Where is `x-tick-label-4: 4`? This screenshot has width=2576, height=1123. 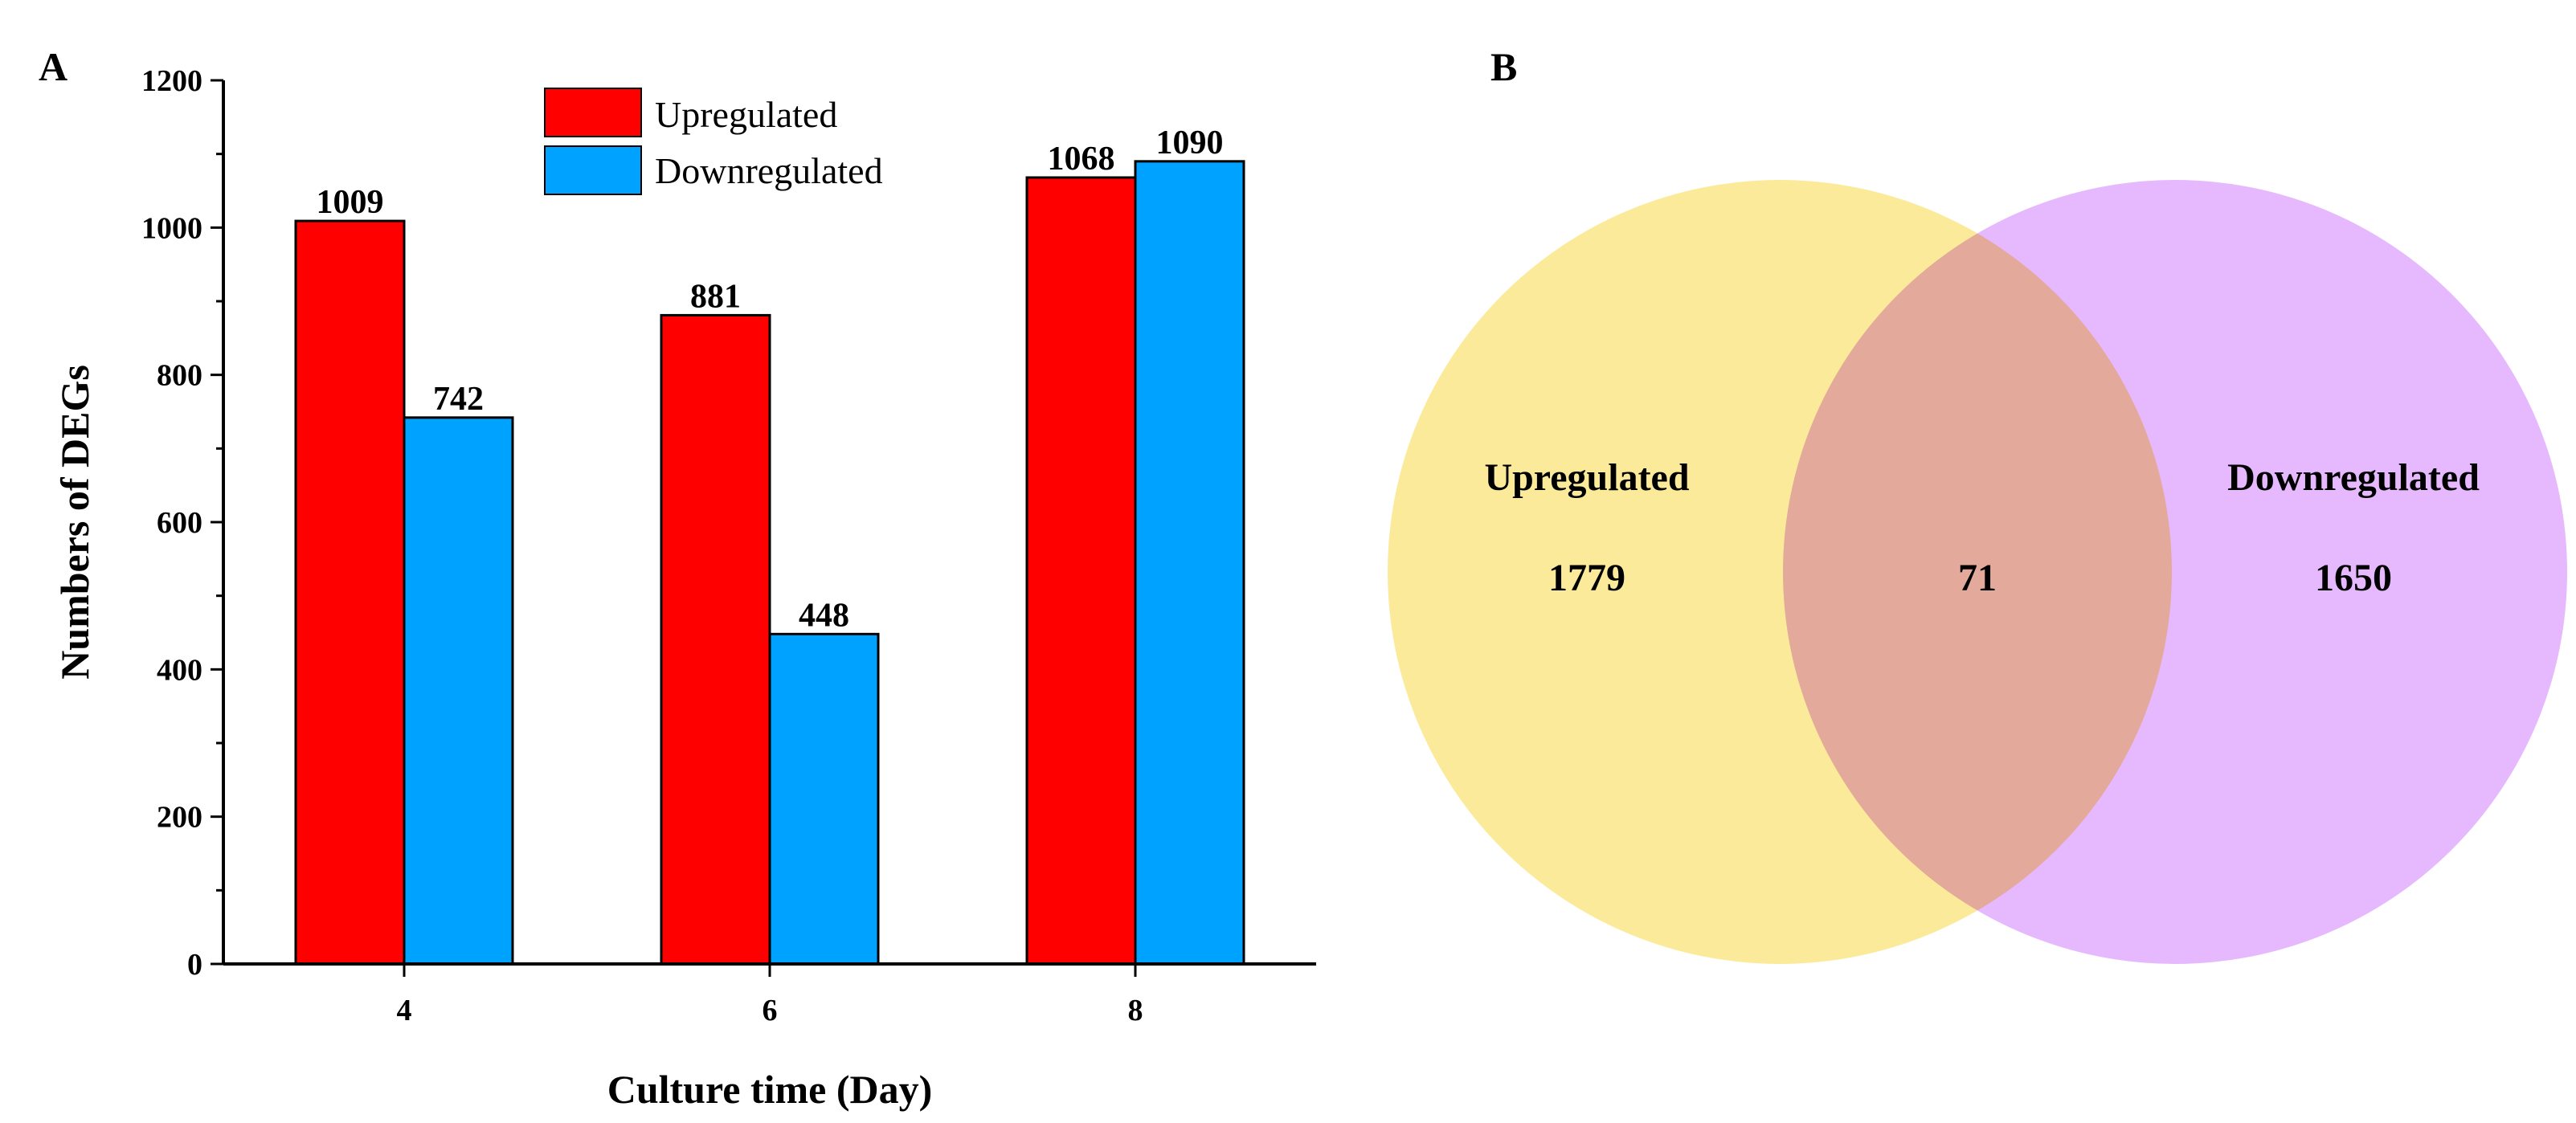
x-tick-label-4: 4 is located at coordinates (404, 1011).